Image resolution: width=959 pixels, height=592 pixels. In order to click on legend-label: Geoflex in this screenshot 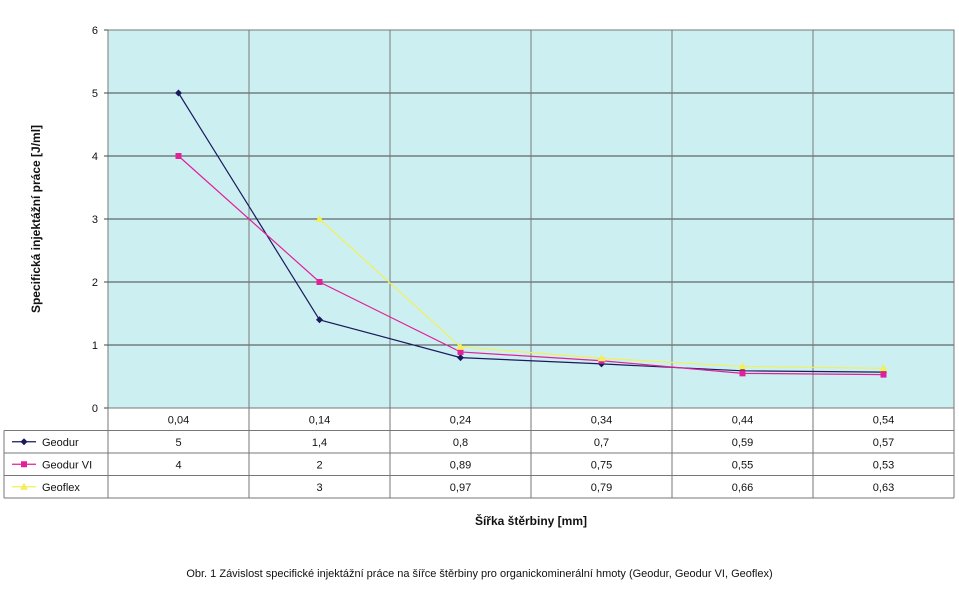, I will do `click(61, 488)`.